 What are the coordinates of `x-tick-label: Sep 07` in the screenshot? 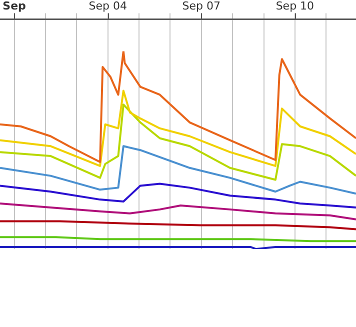 It's located at (201, 6).